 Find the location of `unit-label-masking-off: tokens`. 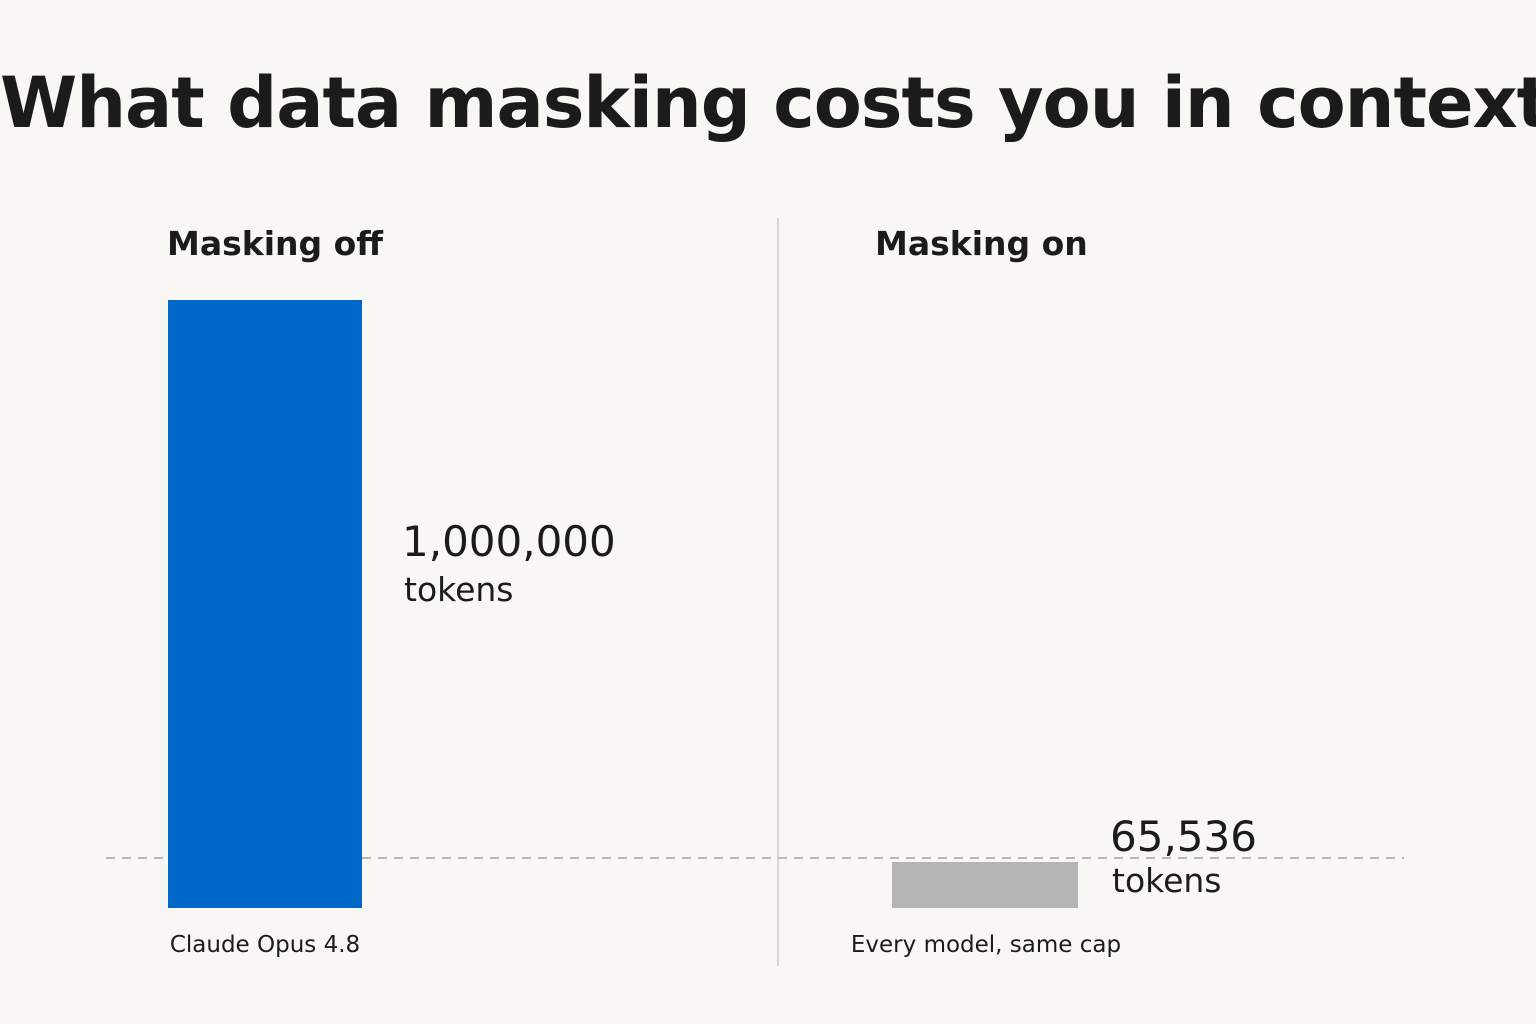

unit-label-masking-off: tokens is located at coordinates (458, 589).